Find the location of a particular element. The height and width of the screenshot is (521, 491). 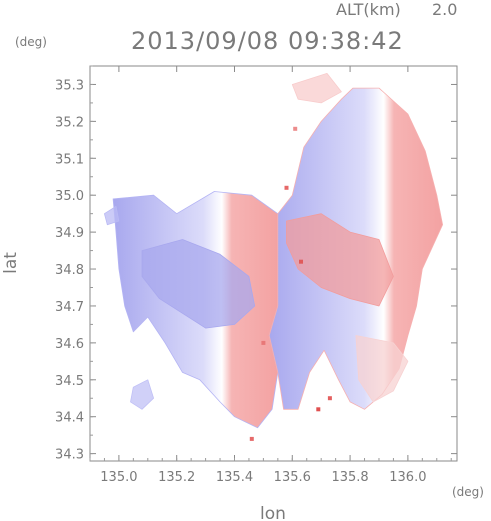

echo-region-southwest-patch is located at coordinates (142, 394).